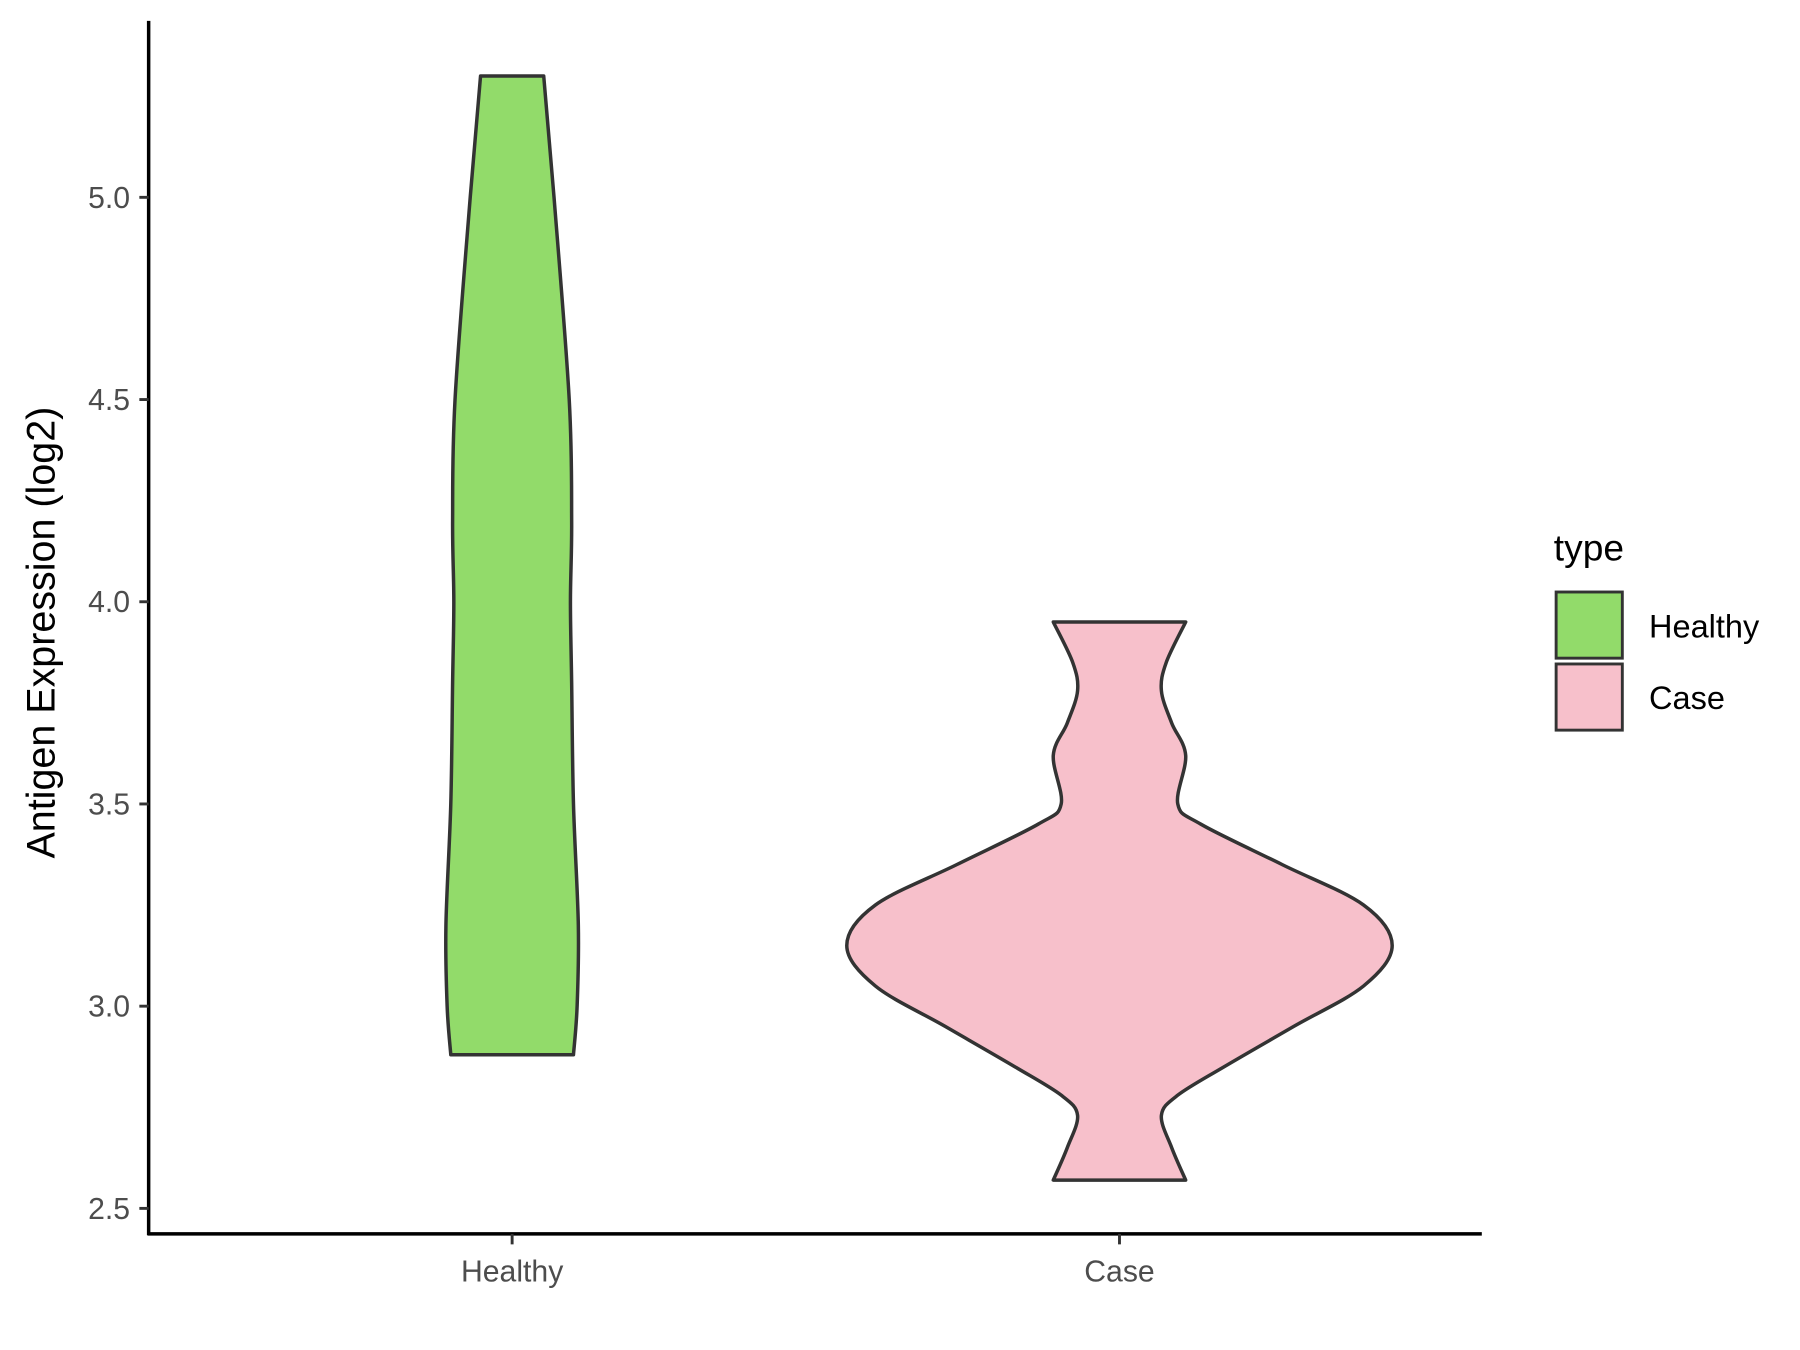 This screenshot has height=1350, width=1800. I want to click on y-tick-label: 4.5, so click(109, 400).